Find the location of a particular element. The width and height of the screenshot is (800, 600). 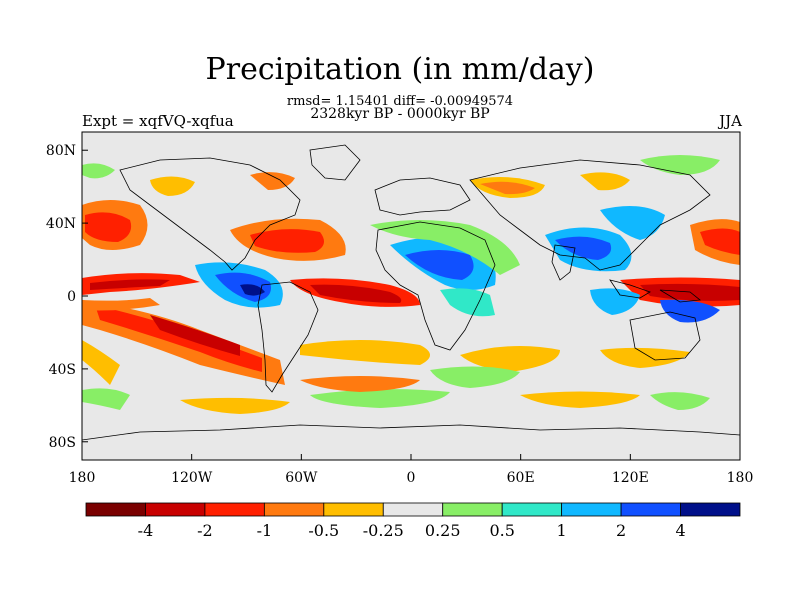

lon-tick-label: 0 is located at coordinates (411, 478).